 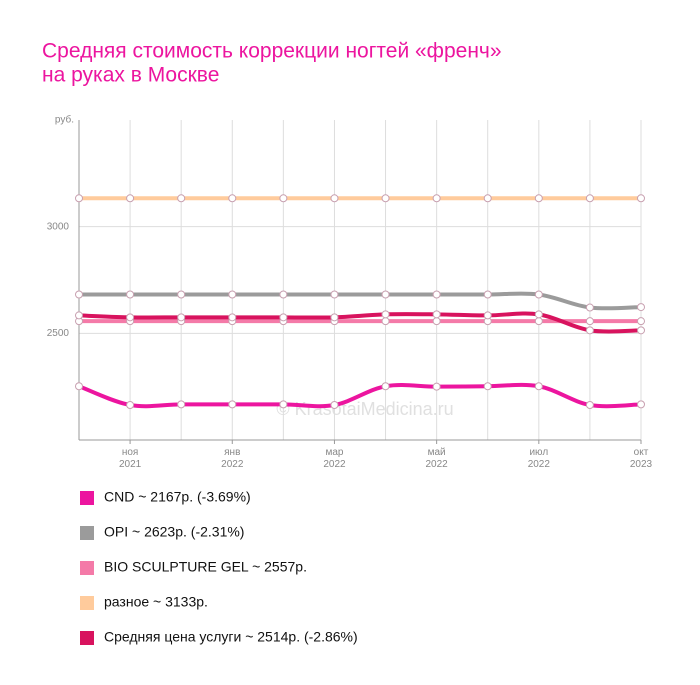 I want to click on x-tick-label: мар 2022, so click(x=334, y=458).